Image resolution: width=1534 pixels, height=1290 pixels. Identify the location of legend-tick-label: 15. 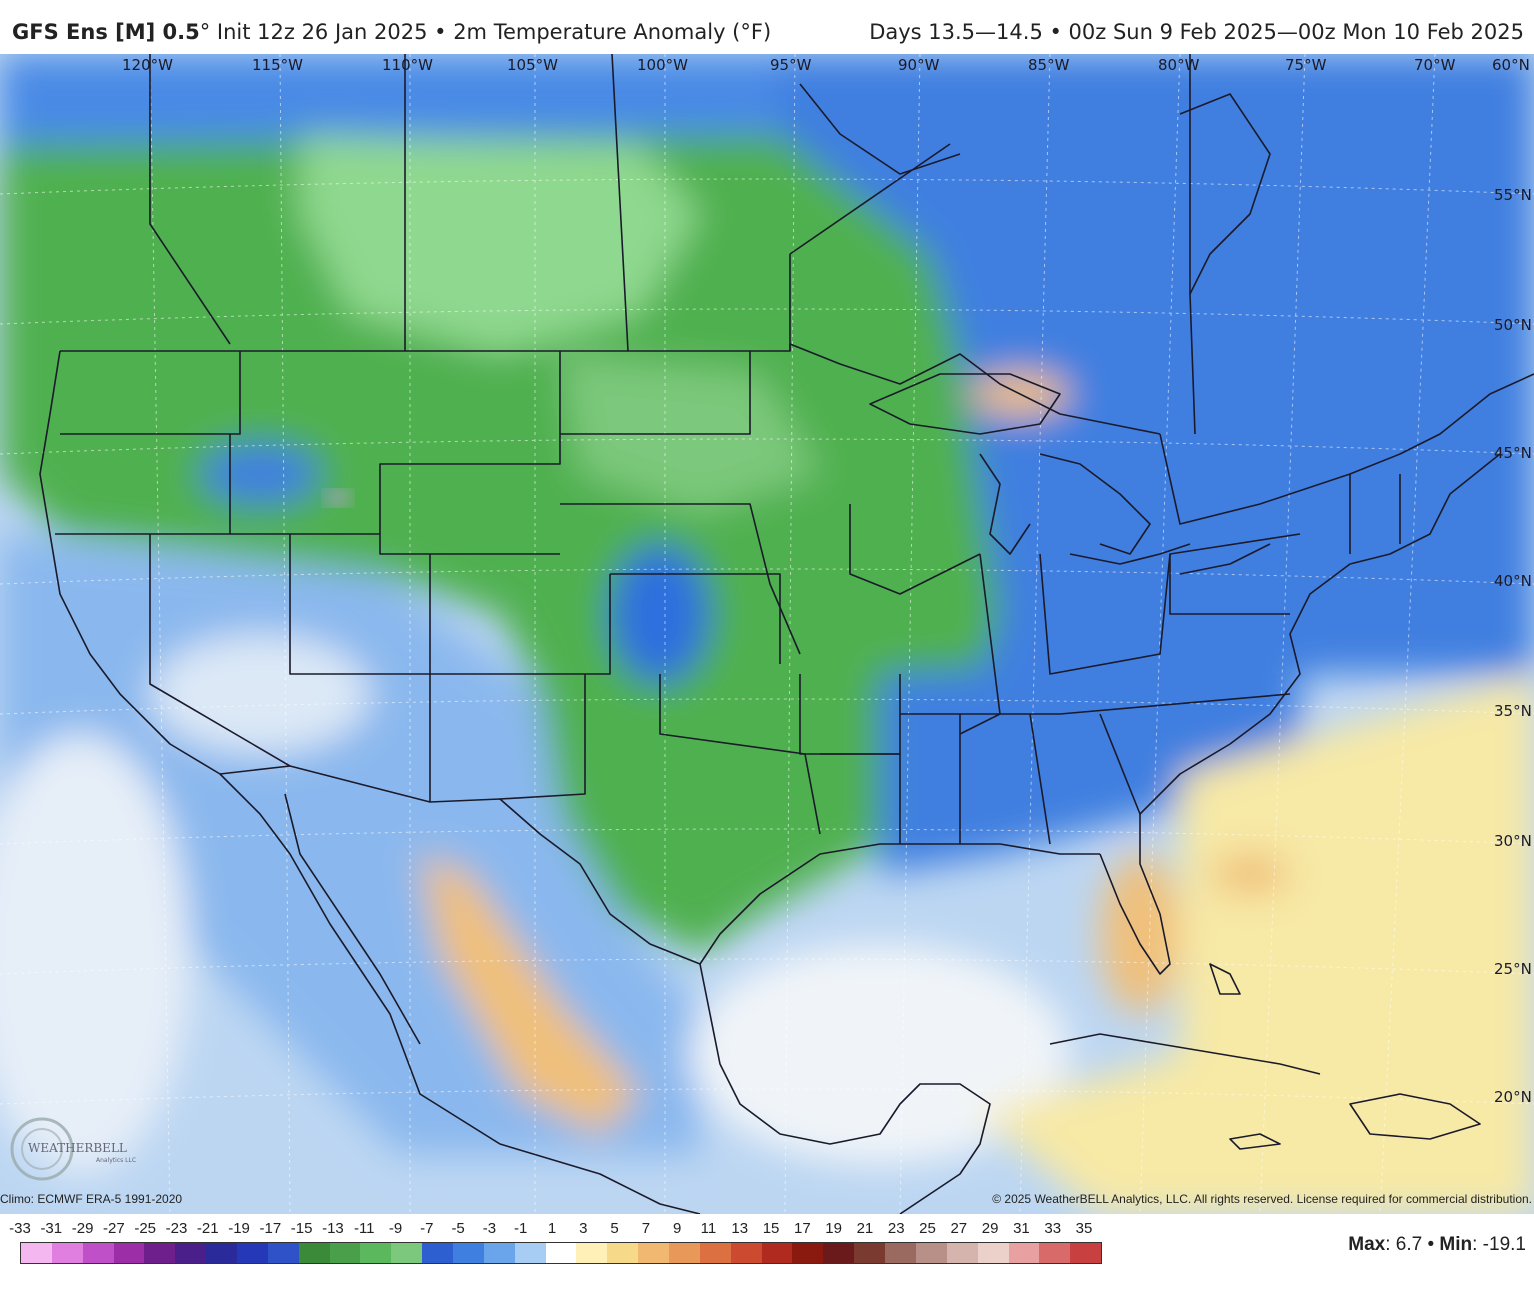
(771, 1228).